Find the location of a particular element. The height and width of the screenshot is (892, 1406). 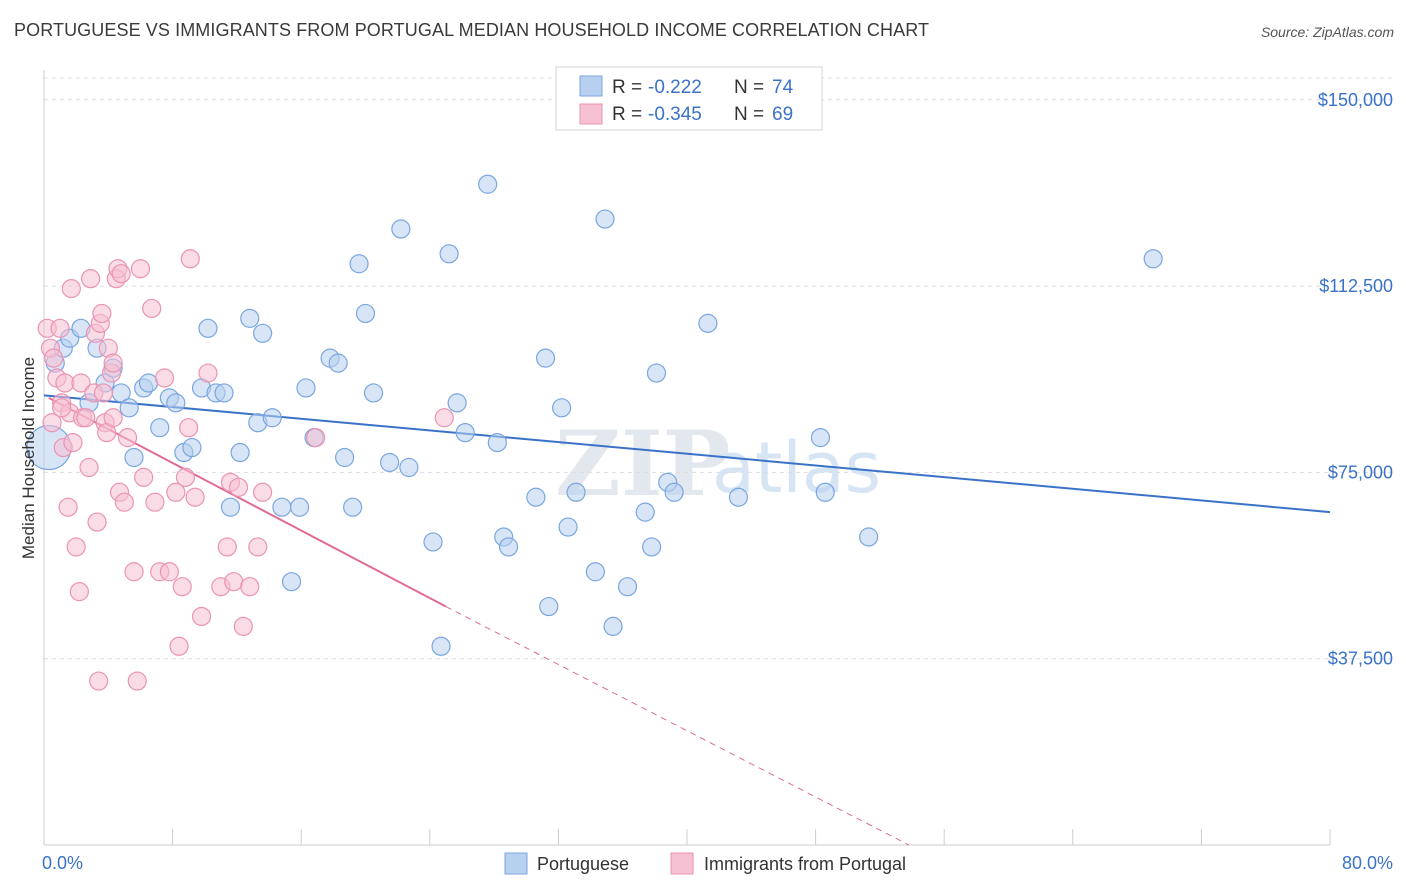

series-legend: Portuguese Immigrants from Portugal is located at coordinates (705, 863).